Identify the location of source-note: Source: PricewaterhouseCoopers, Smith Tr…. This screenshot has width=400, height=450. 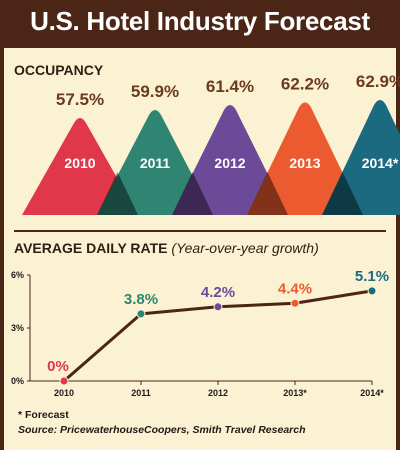
(162, 430).